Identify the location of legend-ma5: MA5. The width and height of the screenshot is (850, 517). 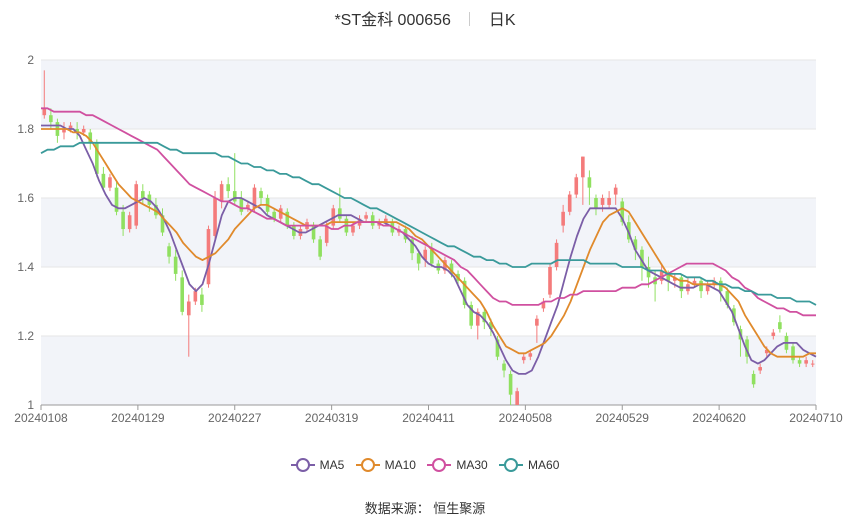
(317, 465).